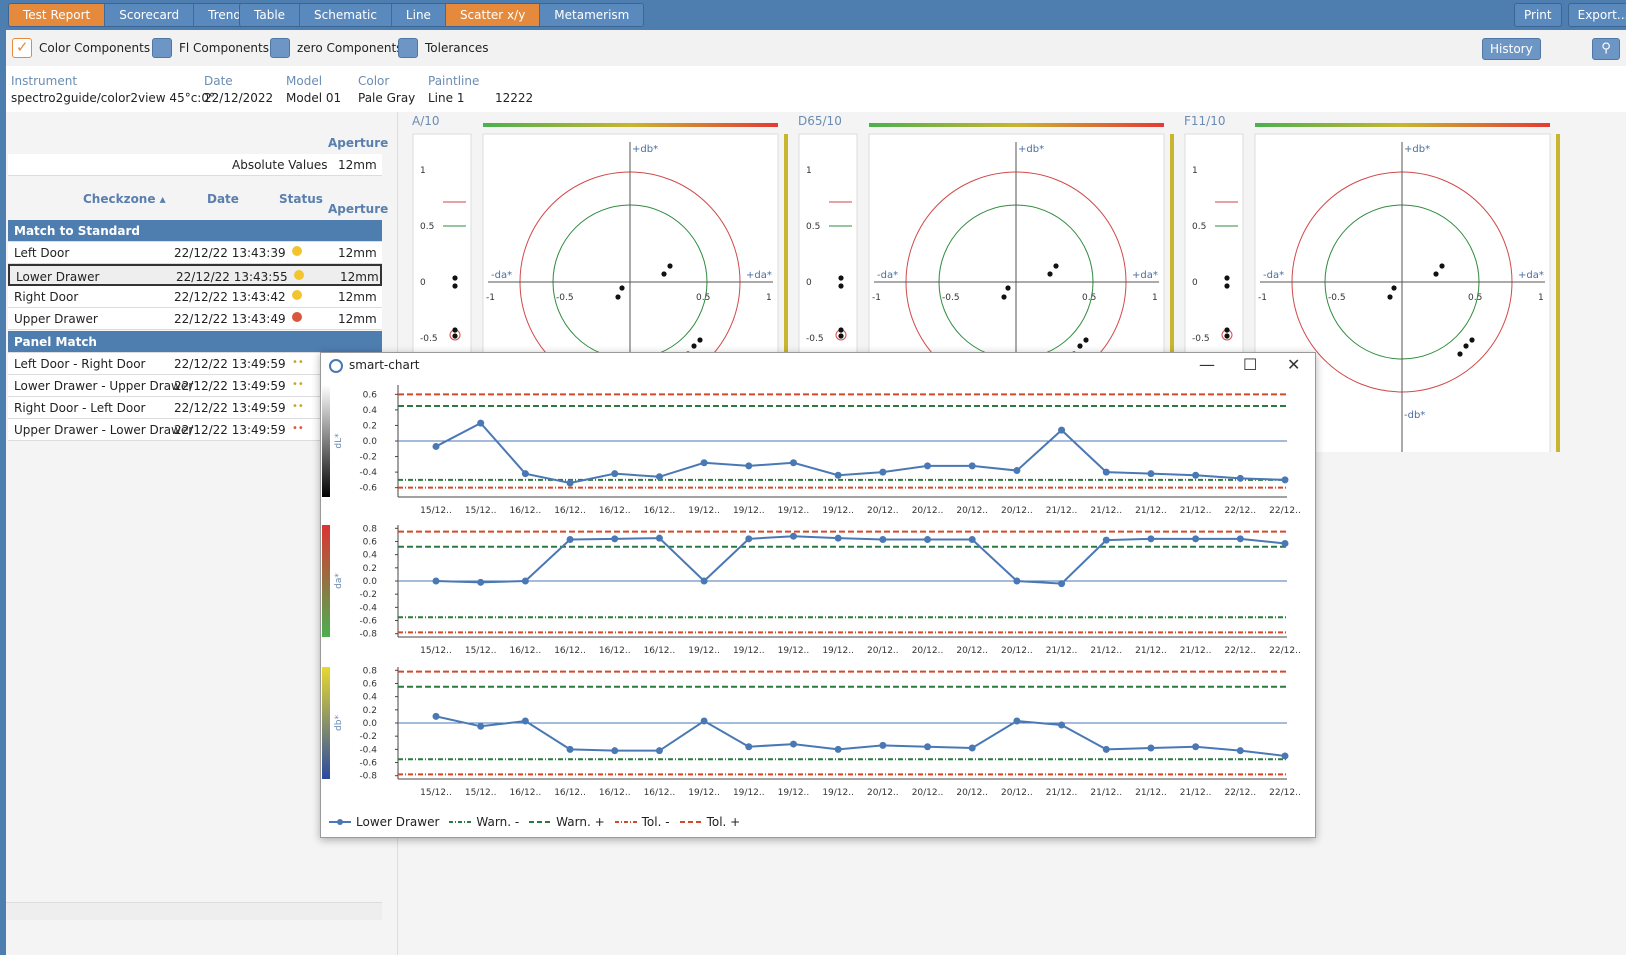  What do you see at coordinates (592, 15) in the screenshot?
I see `tab-metamerism: Metamerism` at bounding box center [592, 15].